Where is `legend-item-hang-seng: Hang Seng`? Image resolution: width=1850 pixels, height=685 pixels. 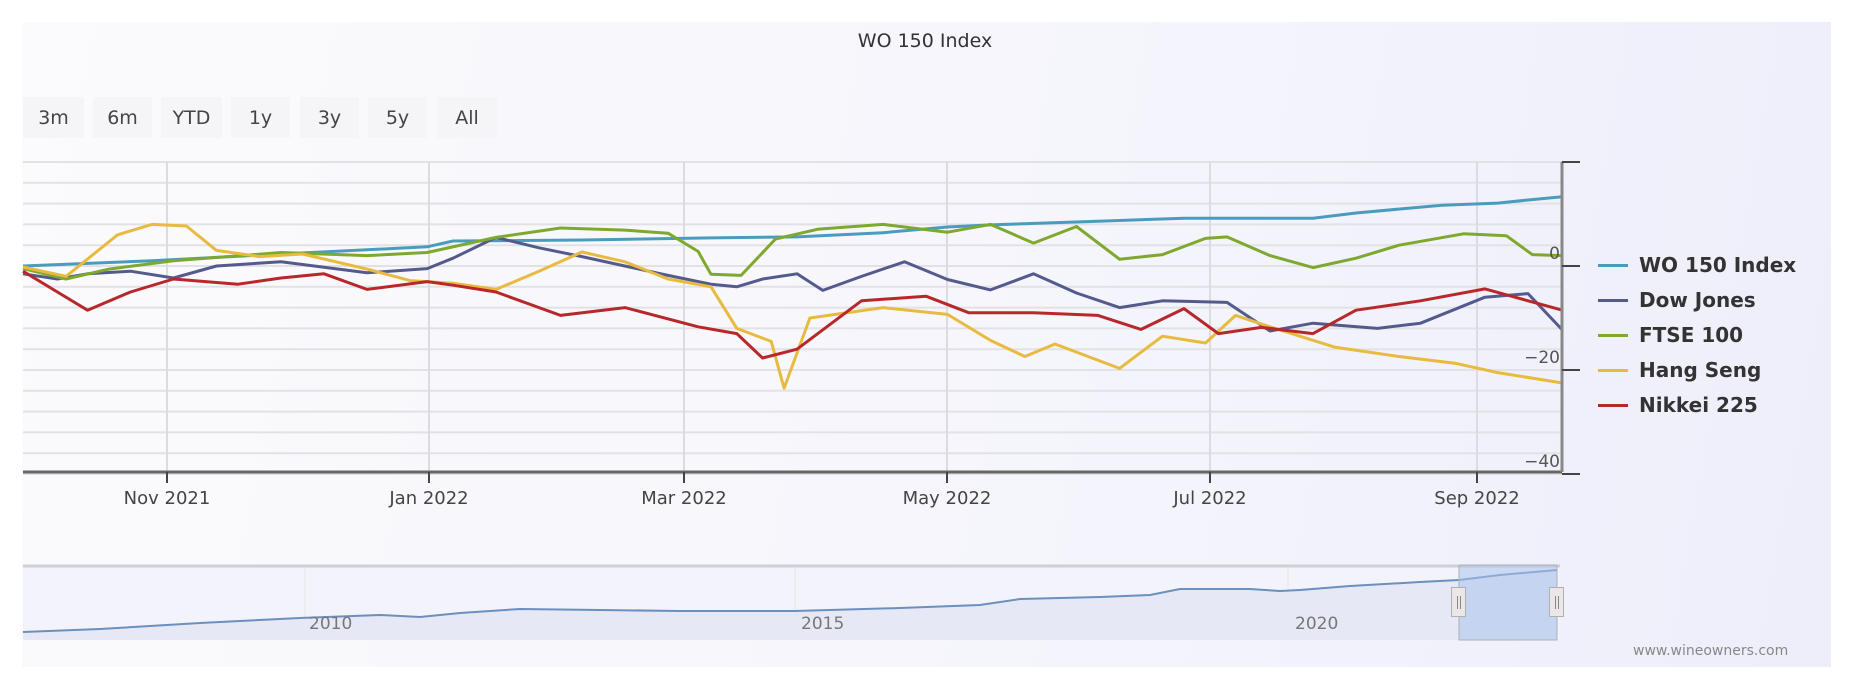 legend-item-hang-seng: Hang Seng is located at coordinates (1679, 370).